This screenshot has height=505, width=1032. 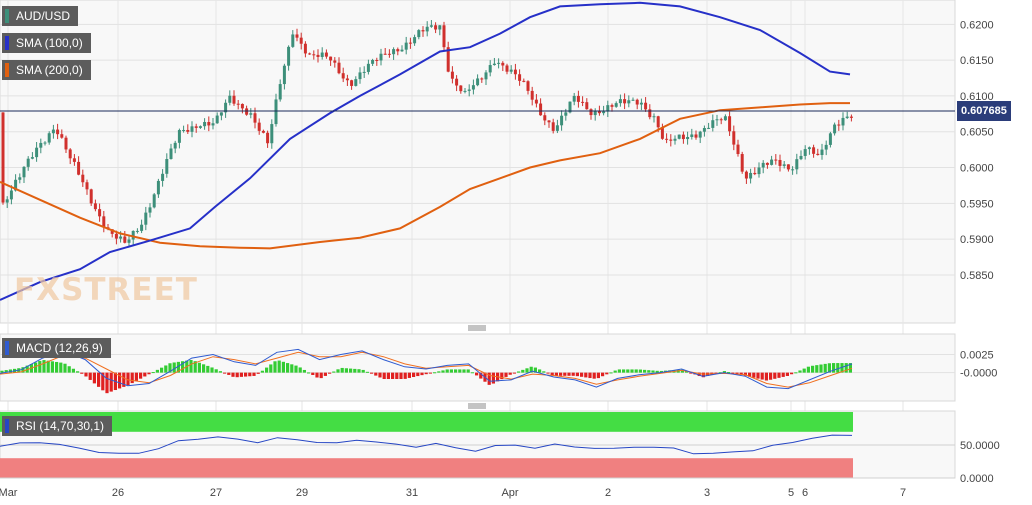 I want to click on sma200-tag: SMA (200,0), so click(x=46, y=70).